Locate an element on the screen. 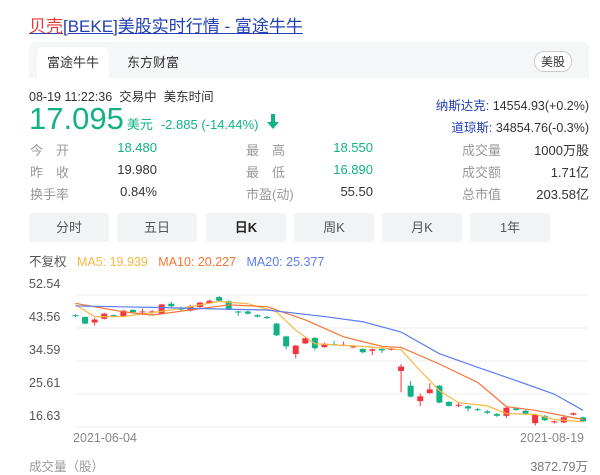  period-tab: 五日 is located at coordinates (157, 227).